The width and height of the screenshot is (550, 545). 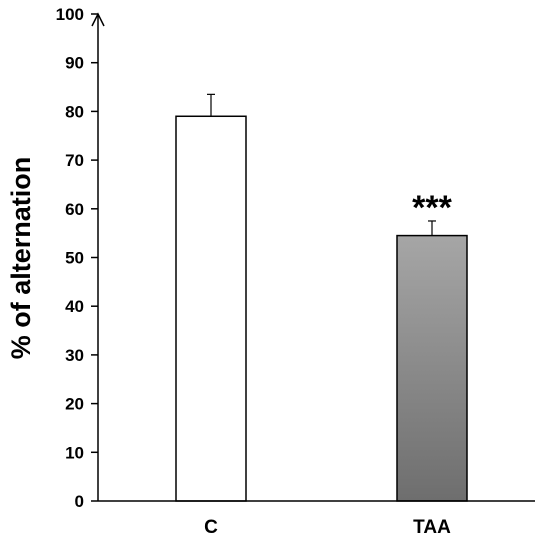 I want to click on y-axis-ticks: 0 10 20 30 40 50 60 70 80 90 100, so click(x=77, y=258).